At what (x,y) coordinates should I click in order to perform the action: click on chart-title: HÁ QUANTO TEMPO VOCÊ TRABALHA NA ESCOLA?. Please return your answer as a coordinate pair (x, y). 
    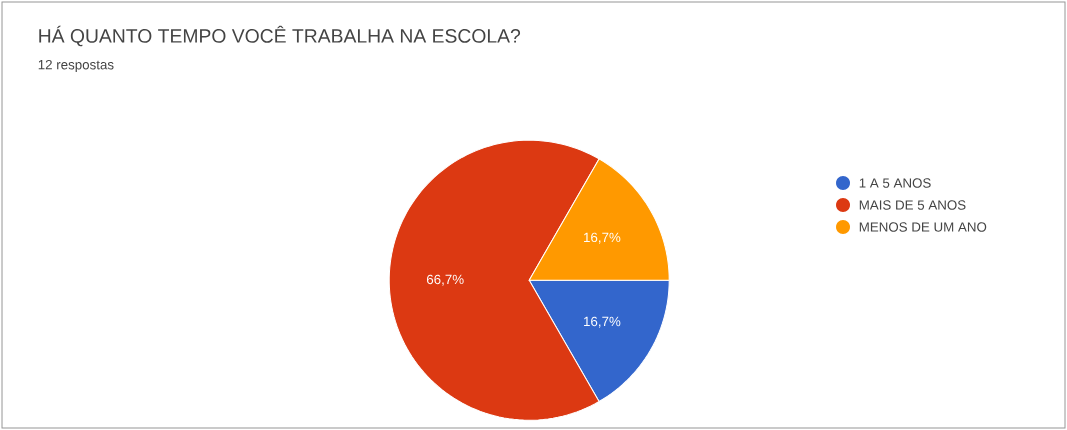
    Looking at the image, I should click on (280, 36).